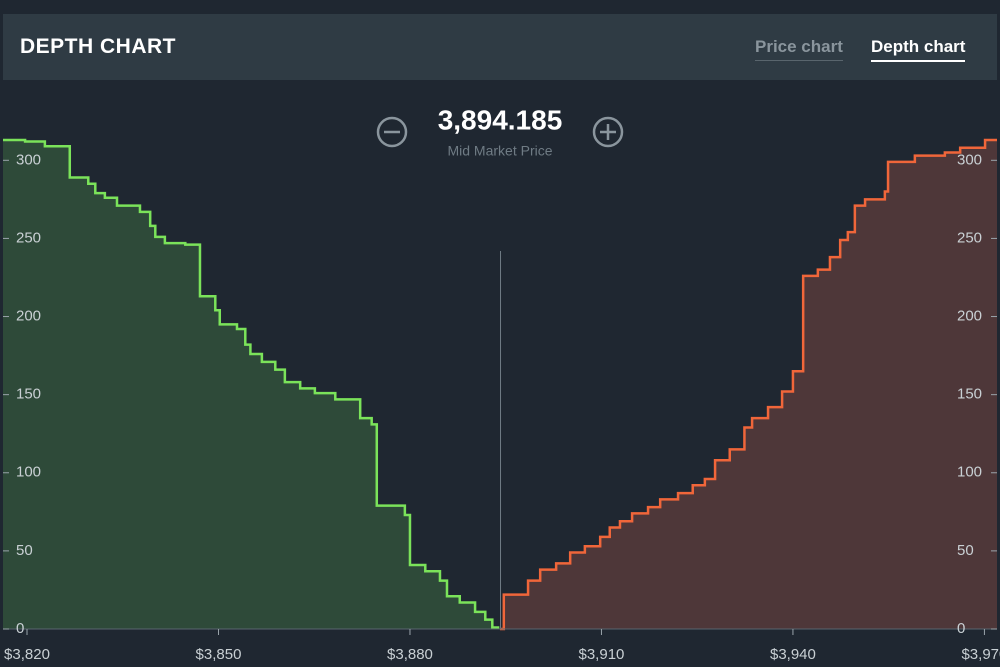  Describe the element at coordinates (799, 49) in the screenshot. I see `tab: Price chart` at that location.